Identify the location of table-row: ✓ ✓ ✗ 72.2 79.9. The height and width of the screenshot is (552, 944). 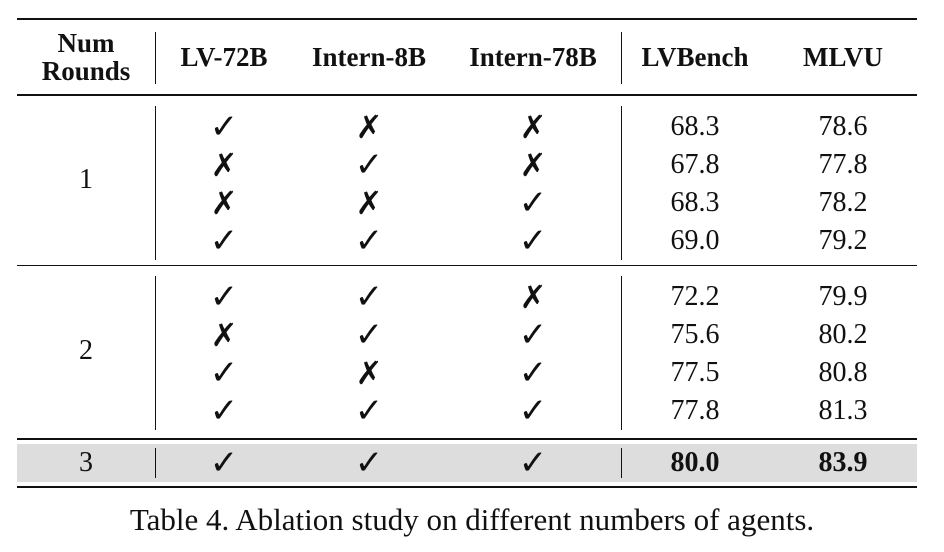
(467, 297).